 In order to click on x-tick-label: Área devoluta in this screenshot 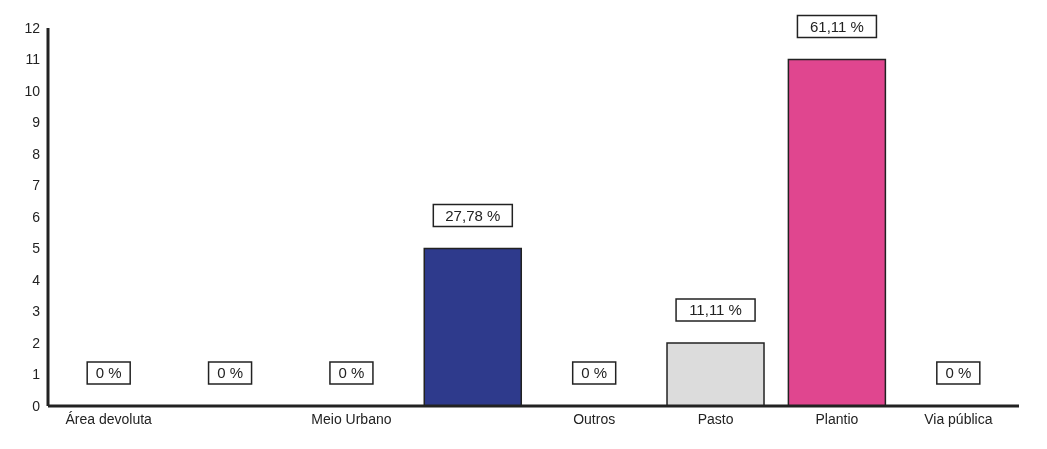, I will do `click(109, 418)`.